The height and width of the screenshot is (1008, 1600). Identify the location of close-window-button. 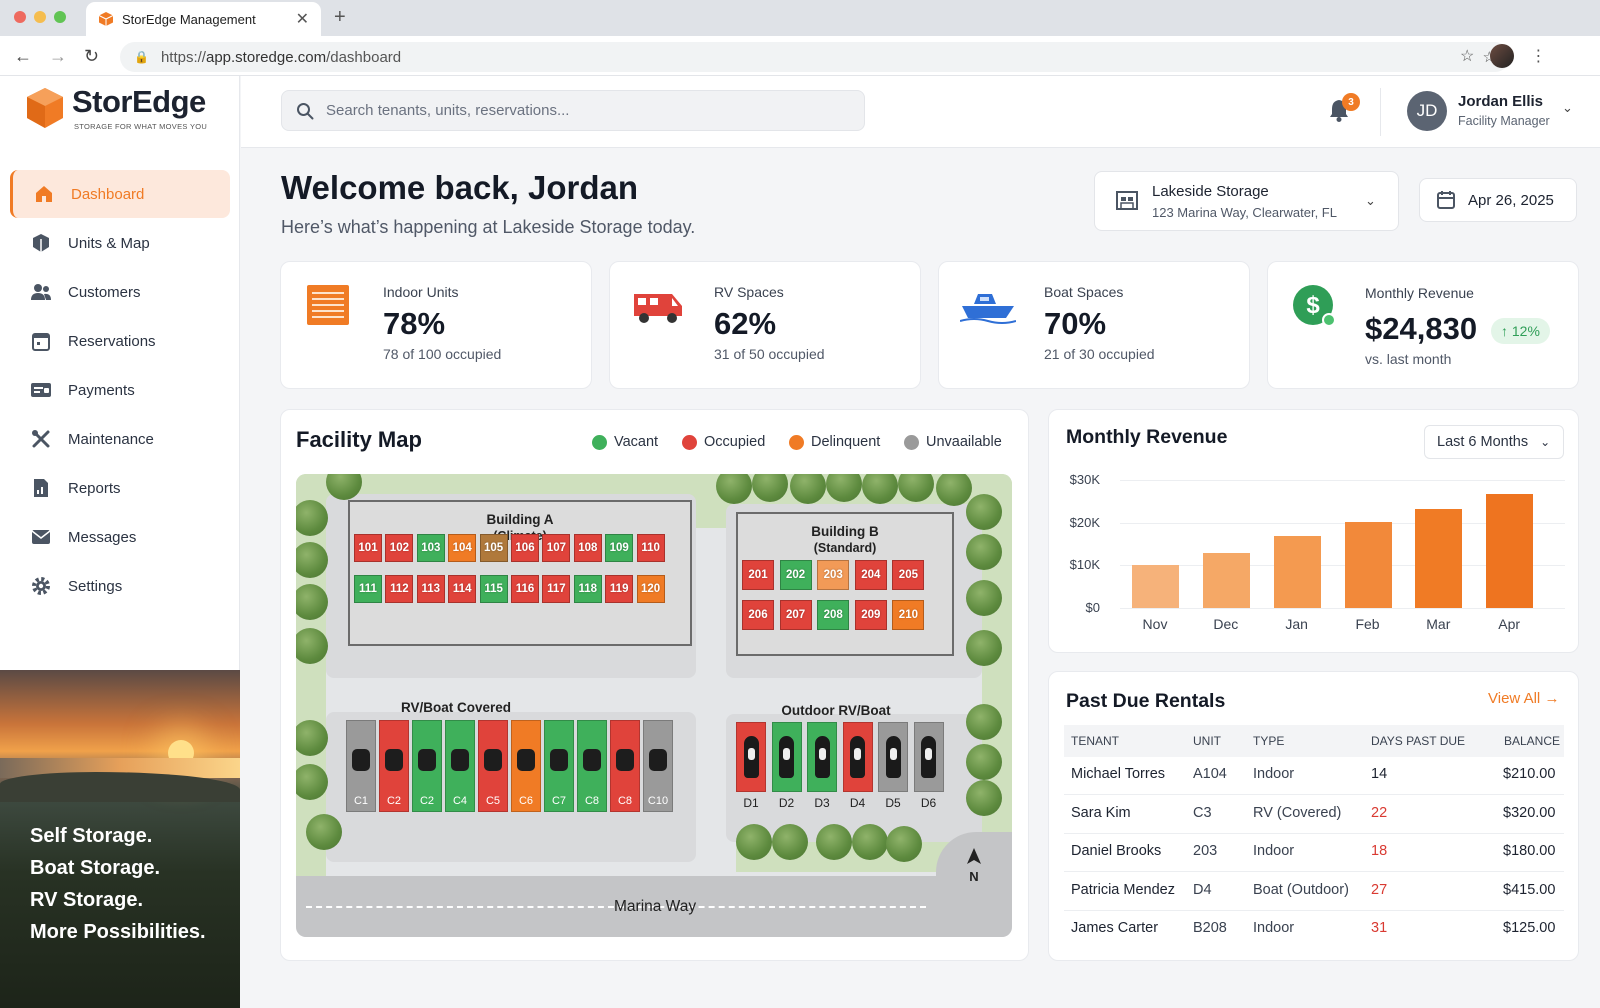
(20, 17).